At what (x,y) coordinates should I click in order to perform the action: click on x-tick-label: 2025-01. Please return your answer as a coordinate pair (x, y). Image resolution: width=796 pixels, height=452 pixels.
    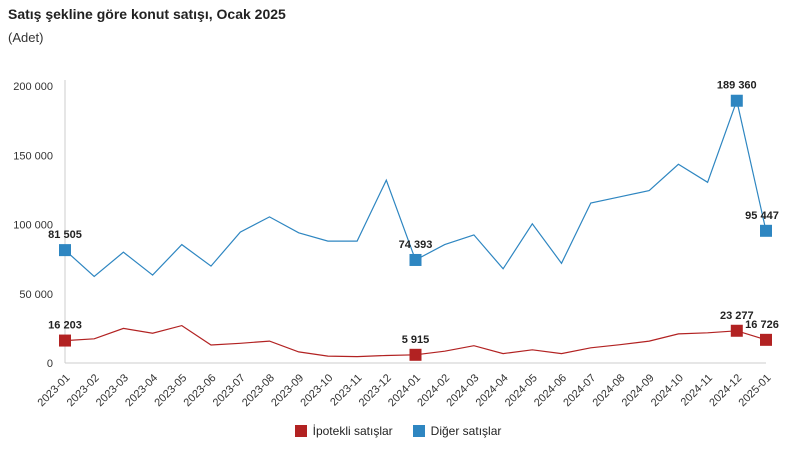
    Looking at the image, I should click on (755, 390).